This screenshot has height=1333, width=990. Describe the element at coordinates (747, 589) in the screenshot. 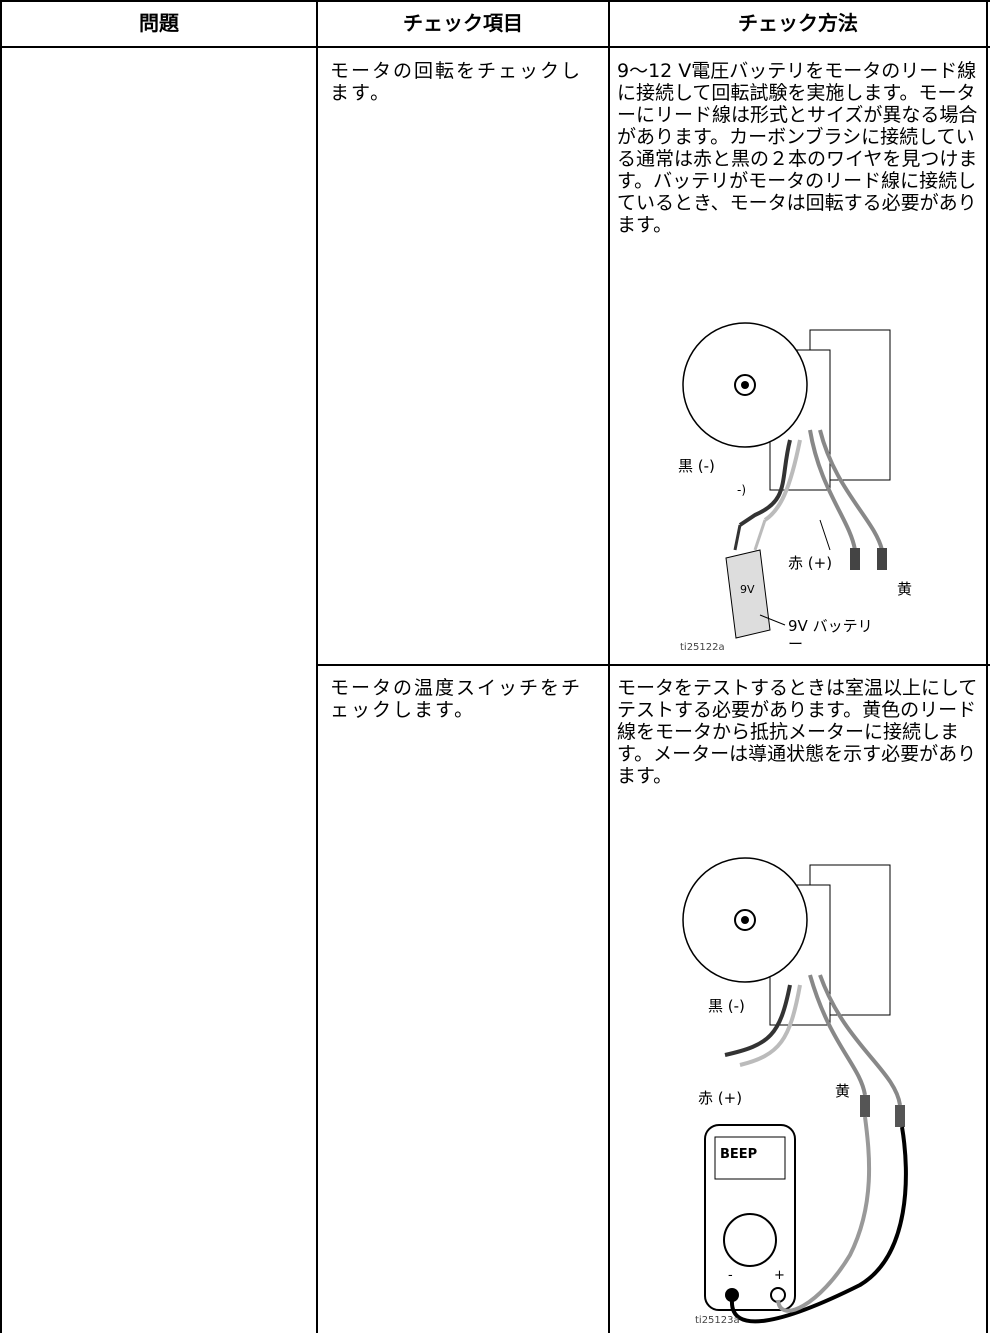

I see `label: 9V` at that location.